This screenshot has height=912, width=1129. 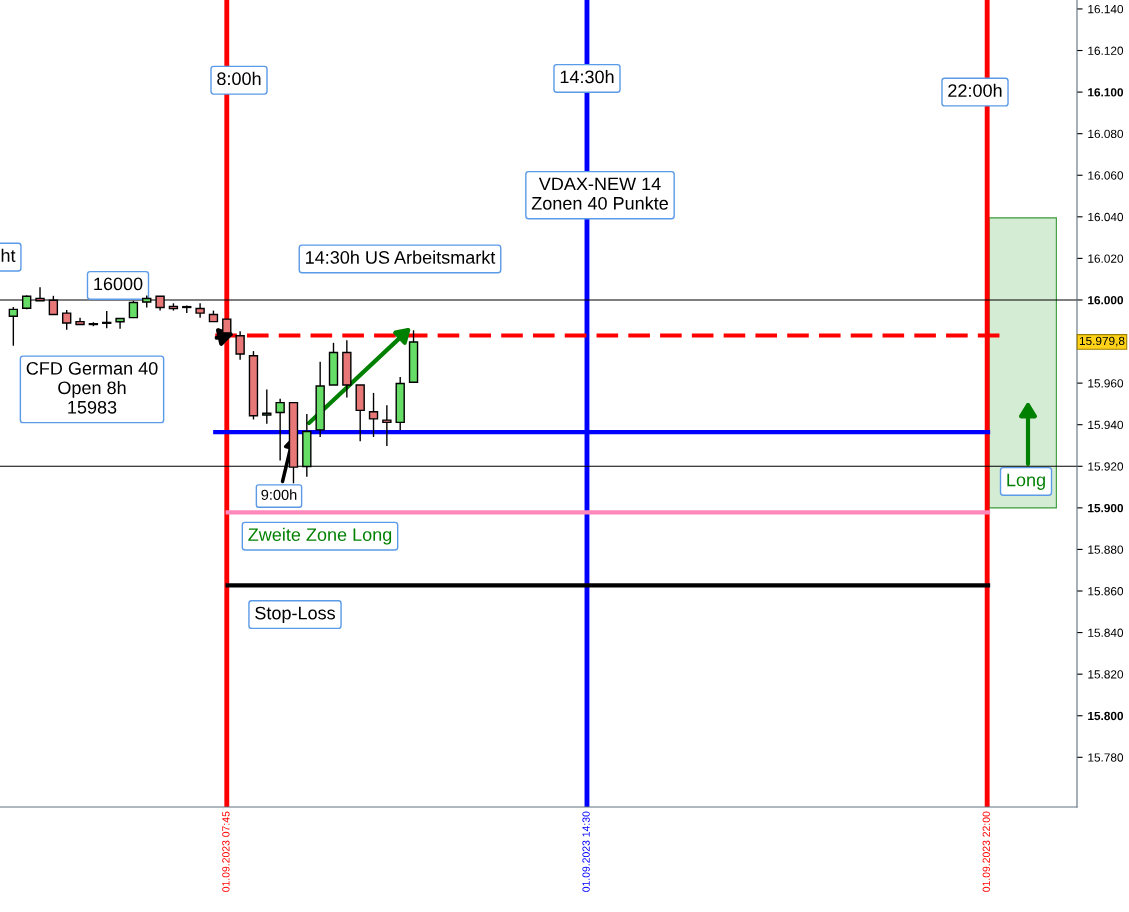 What do you see at coordinates (239, 78) in the screenshot?
I see `annotation: 8:00h` at bounding box center [239, 78].